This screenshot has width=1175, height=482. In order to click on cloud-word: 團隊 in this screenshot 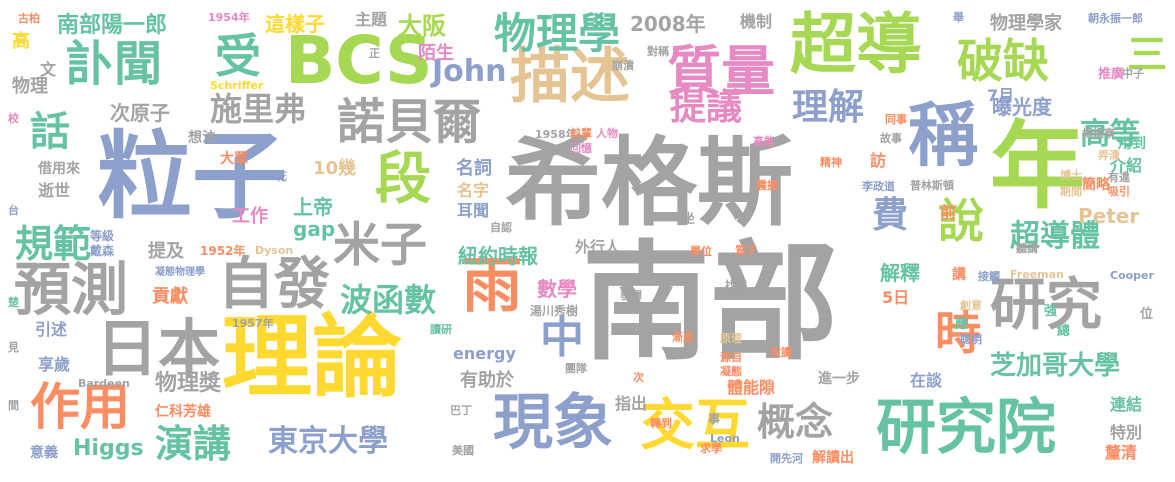, I will do `click(576, 368)`.